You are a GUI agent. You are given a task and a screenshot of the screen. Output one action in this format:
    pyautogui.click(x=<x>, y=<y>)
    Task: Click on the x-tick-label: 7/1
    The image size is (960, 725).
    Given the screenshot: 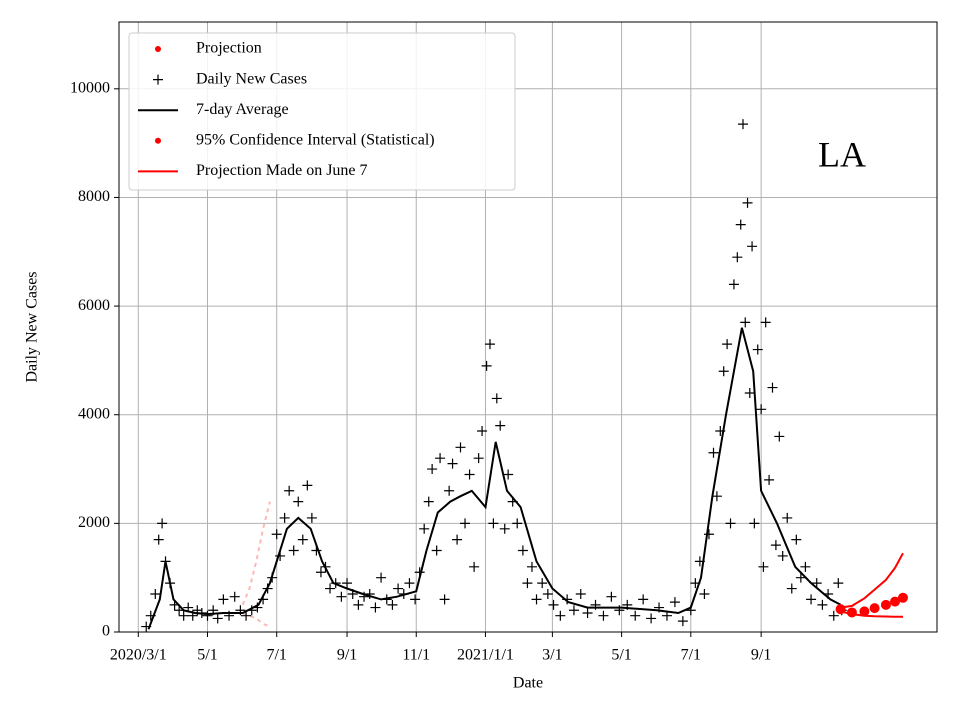 What is the action you would take?
    pyautogui.click(x=691, y=655)
    